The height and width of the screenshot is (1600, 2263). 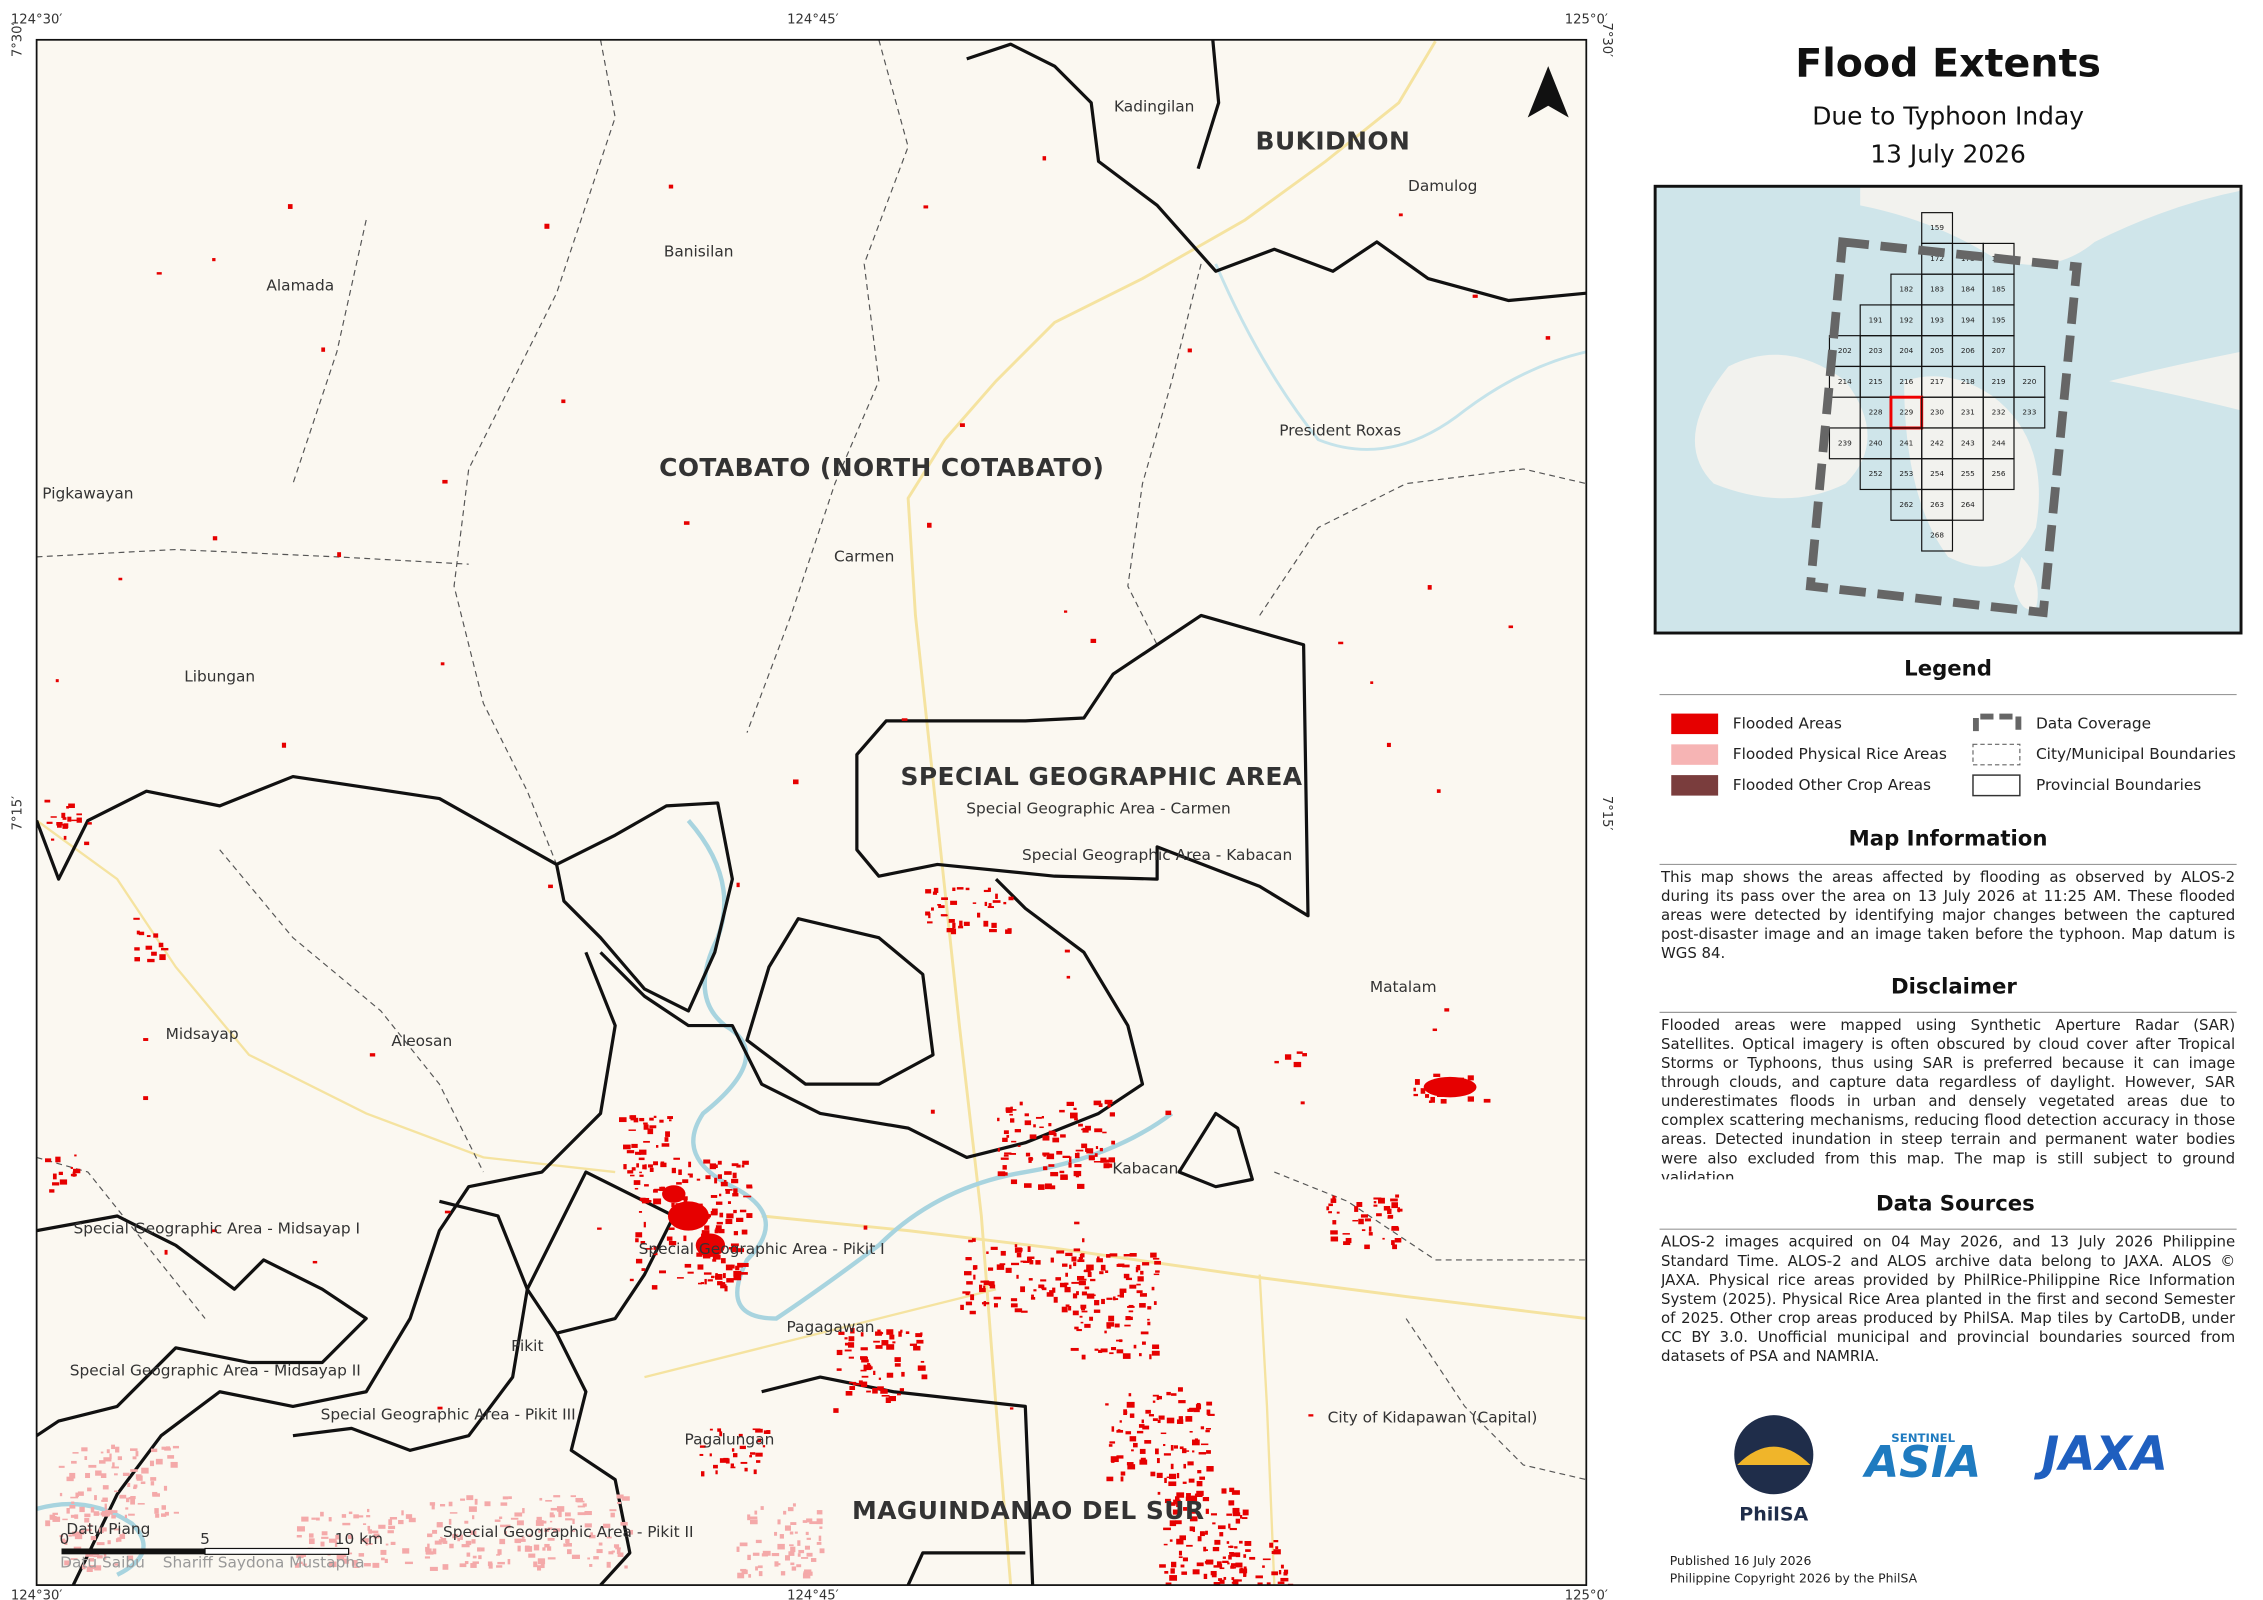 I want to click on place-label: Matalam, so click(x=1403, y=987).